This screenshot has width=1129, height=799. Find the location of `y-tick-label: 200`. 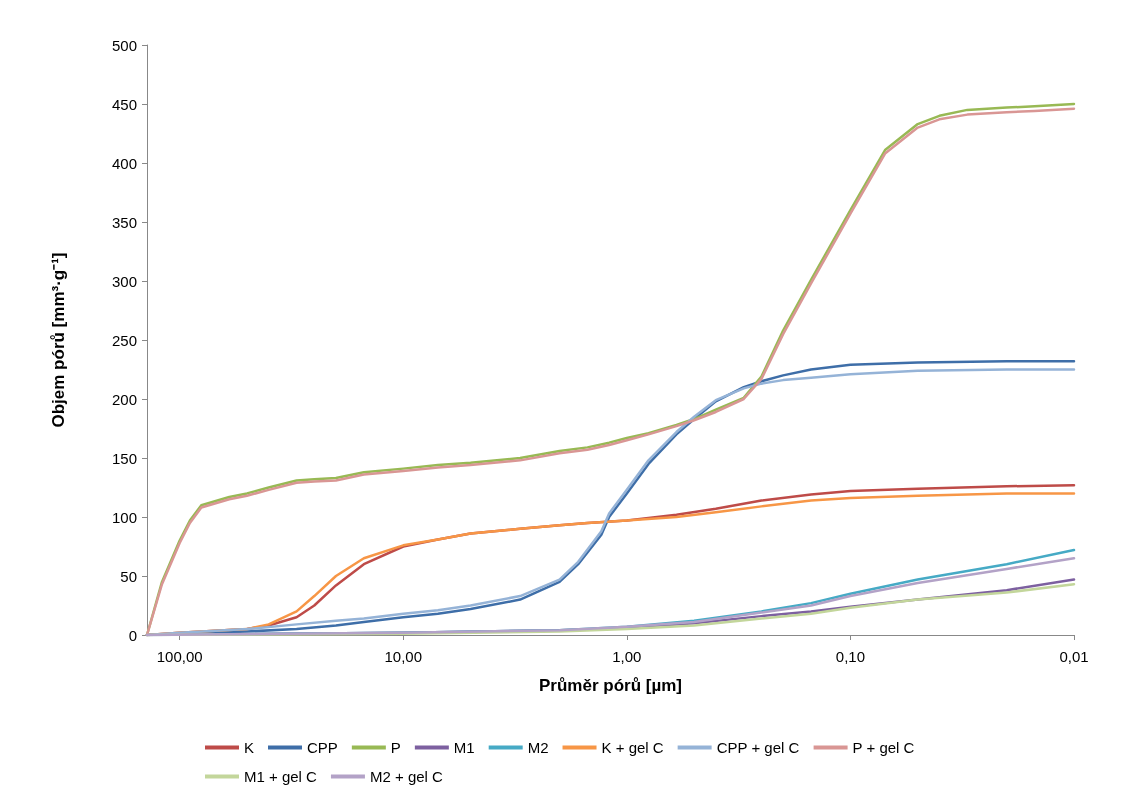

y-tick-label: 200 is located at coordinates (124, 399).